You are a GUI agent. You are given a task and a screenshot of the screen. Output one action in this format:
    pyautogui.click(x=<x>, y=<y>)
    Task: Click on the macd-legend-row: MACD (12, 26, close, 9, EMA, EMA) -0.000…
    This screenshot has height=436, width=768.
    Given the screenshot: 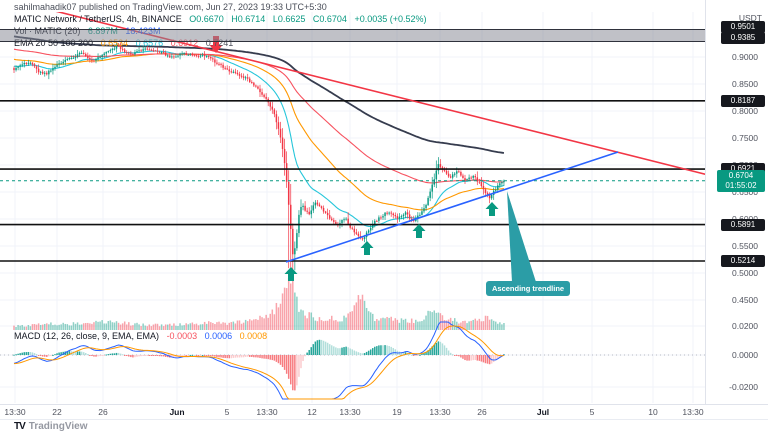 What is the action you would take?
    pyautogui.click(x=143, y=336)
    